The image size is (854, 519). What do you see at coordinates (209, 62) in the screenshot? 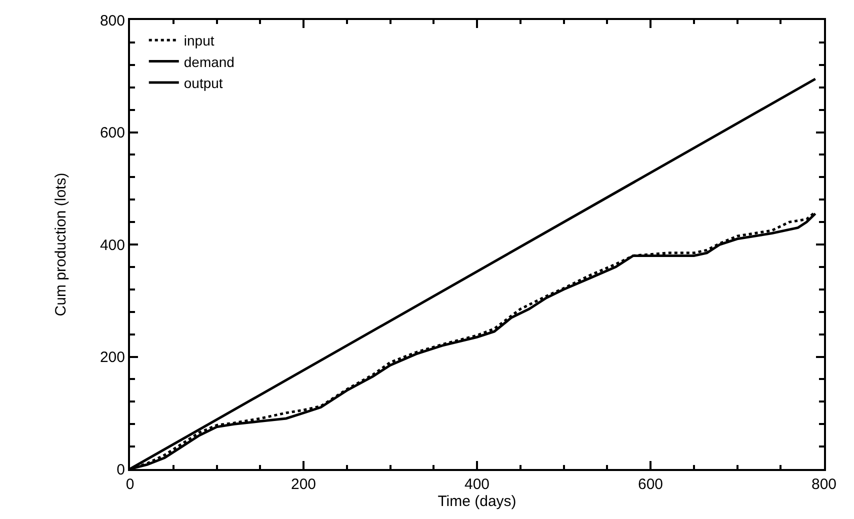
I see `legend-label: demand` at bounding box center [209, 62].